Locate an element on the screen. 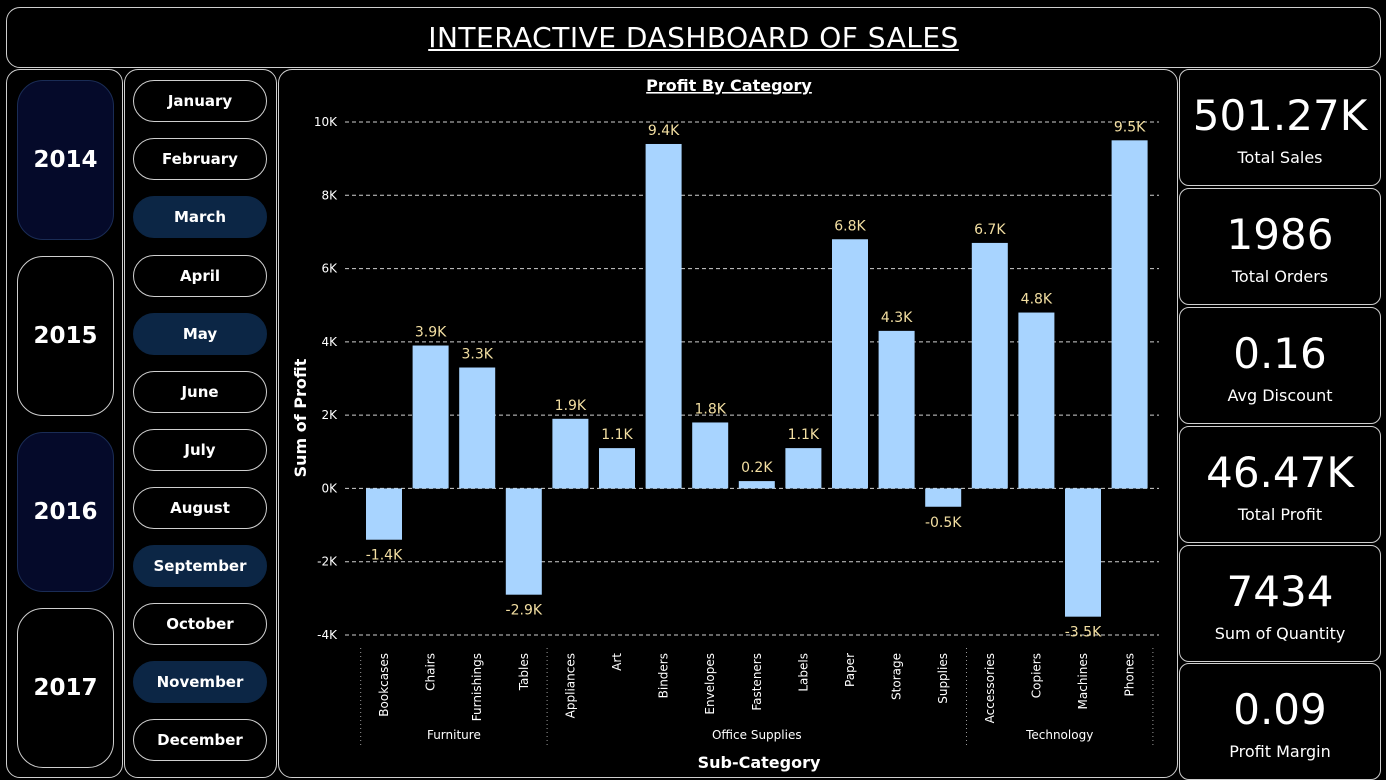  y-tick-label: 4K is located at coordinates (329, 342).